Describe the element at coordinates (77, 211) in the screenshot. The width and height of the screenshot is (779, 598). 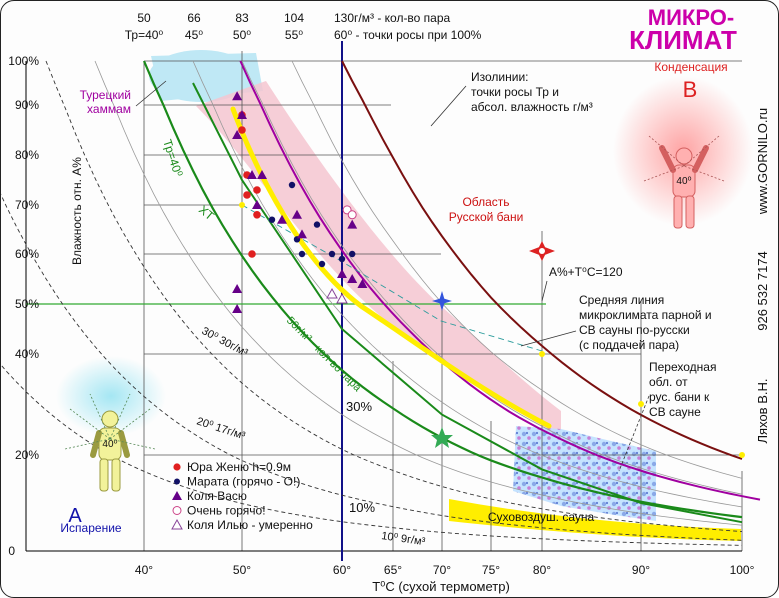
I see `y-axis-label: Влажность отн. А%` at that location.